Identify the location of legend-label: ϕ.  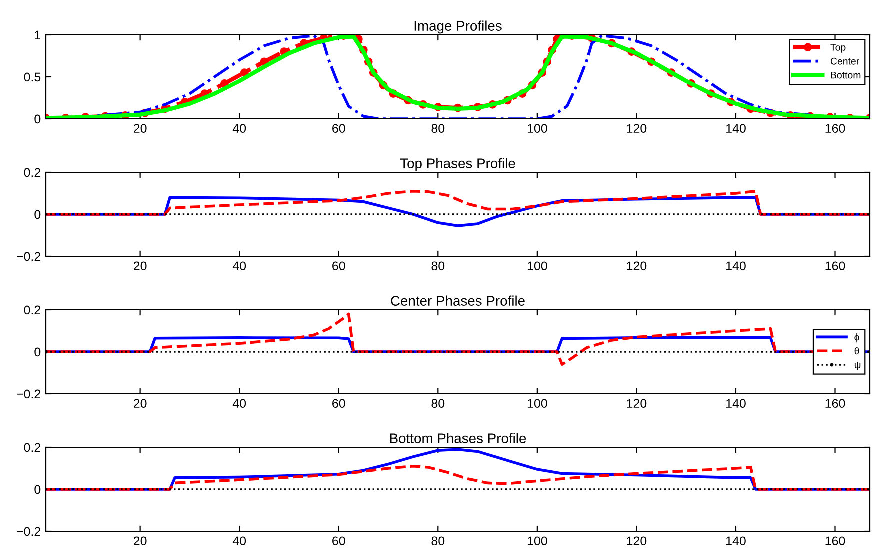
(857, 338).